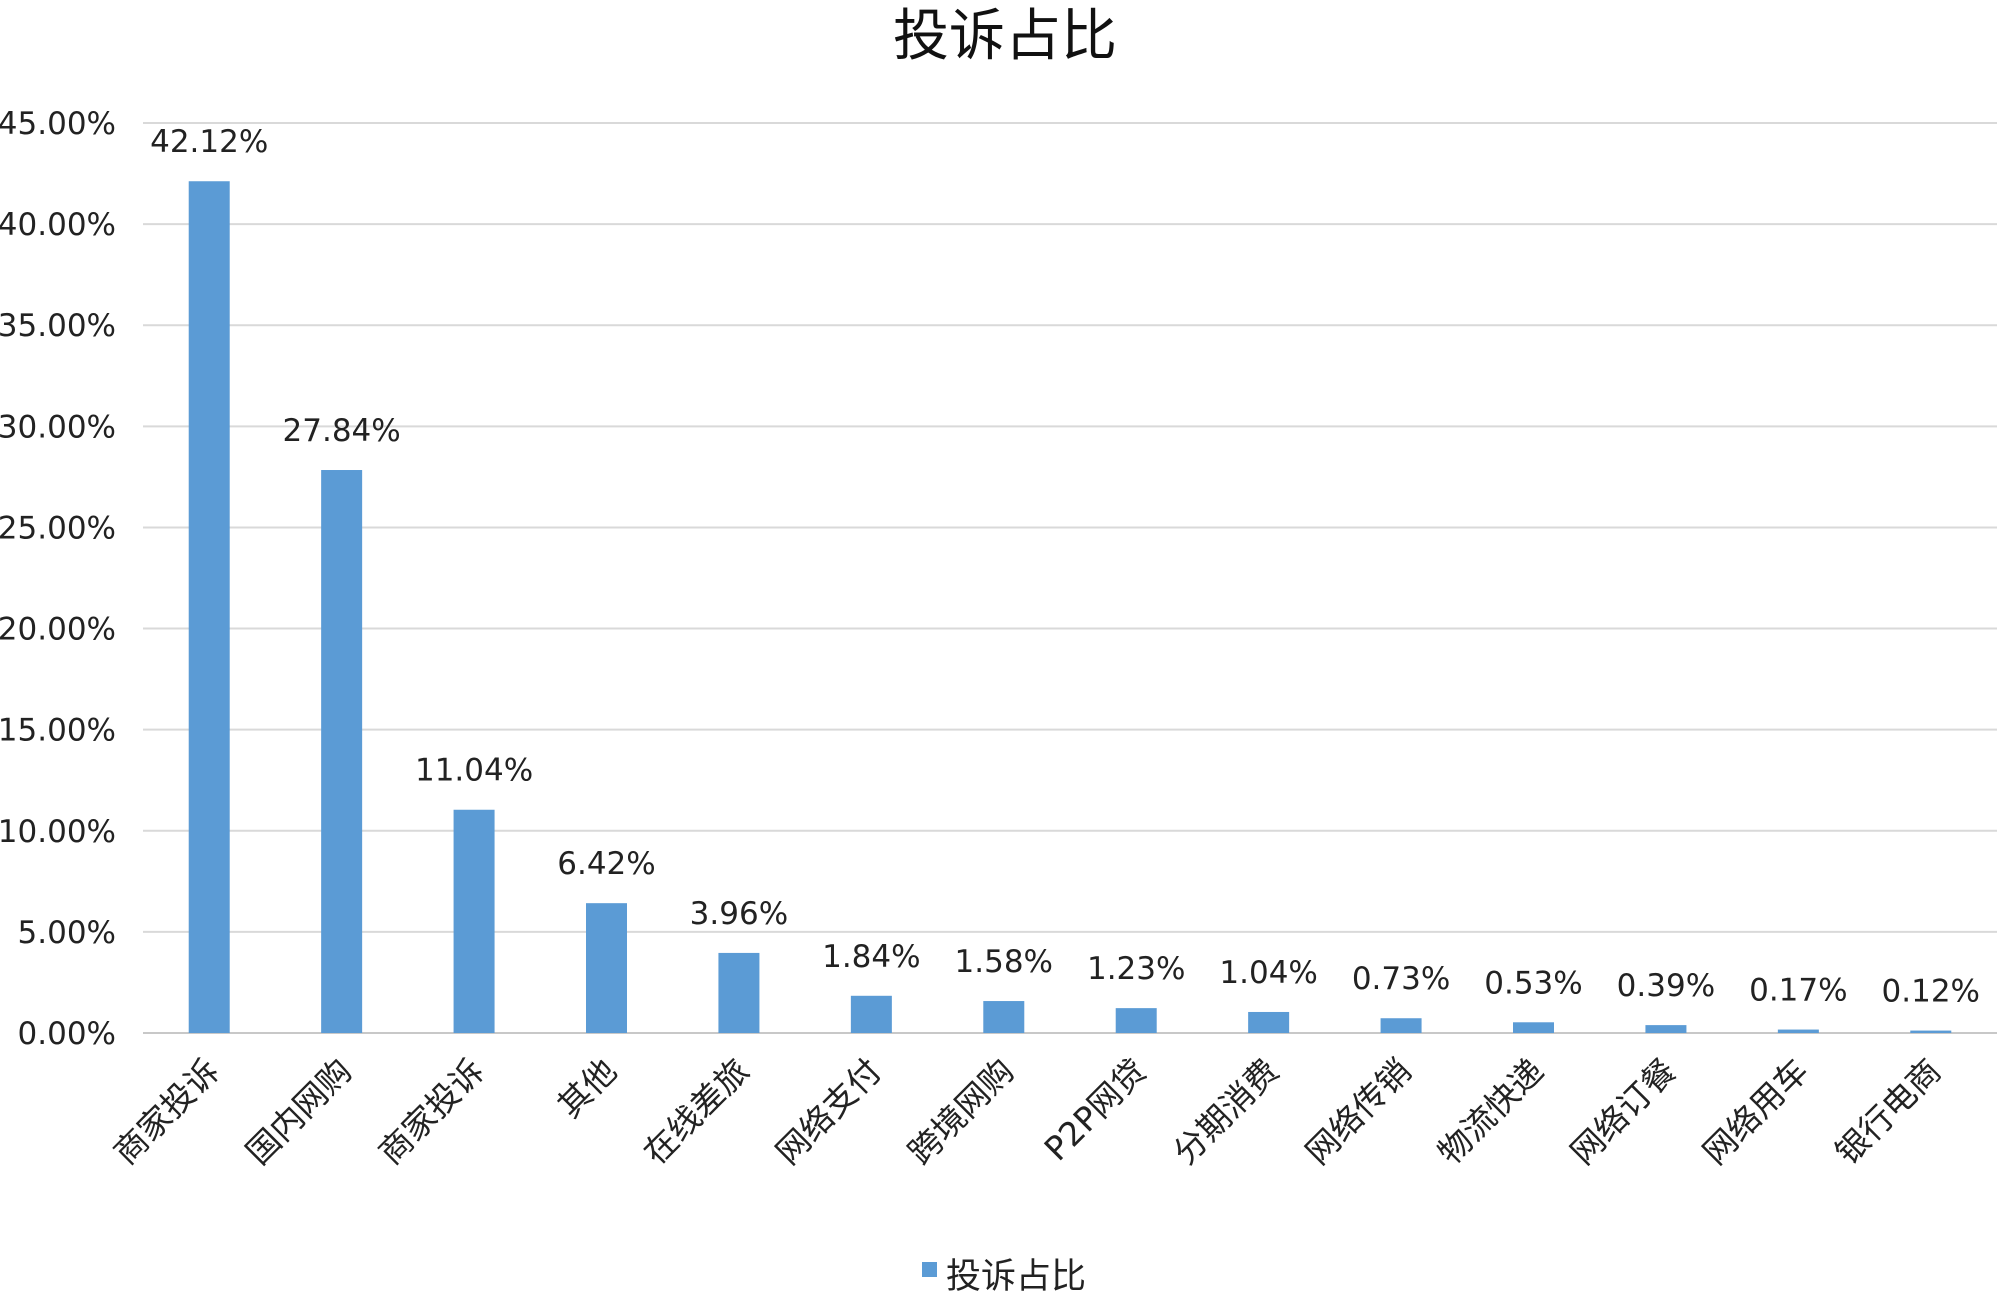 This screenshot has width=2000, height=1299. What do you see at coordinates (871, 957) in the screenshot?
I see `data-label: 1.84%` at bounding box center [871, 957].